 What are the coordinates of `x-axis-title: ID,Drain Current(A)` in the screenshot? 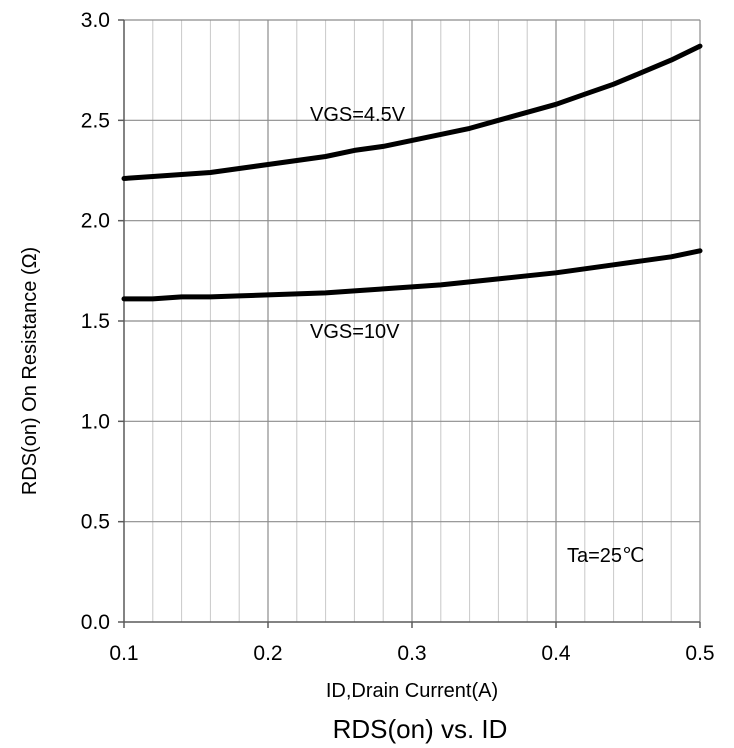 It's located at (412, 691).